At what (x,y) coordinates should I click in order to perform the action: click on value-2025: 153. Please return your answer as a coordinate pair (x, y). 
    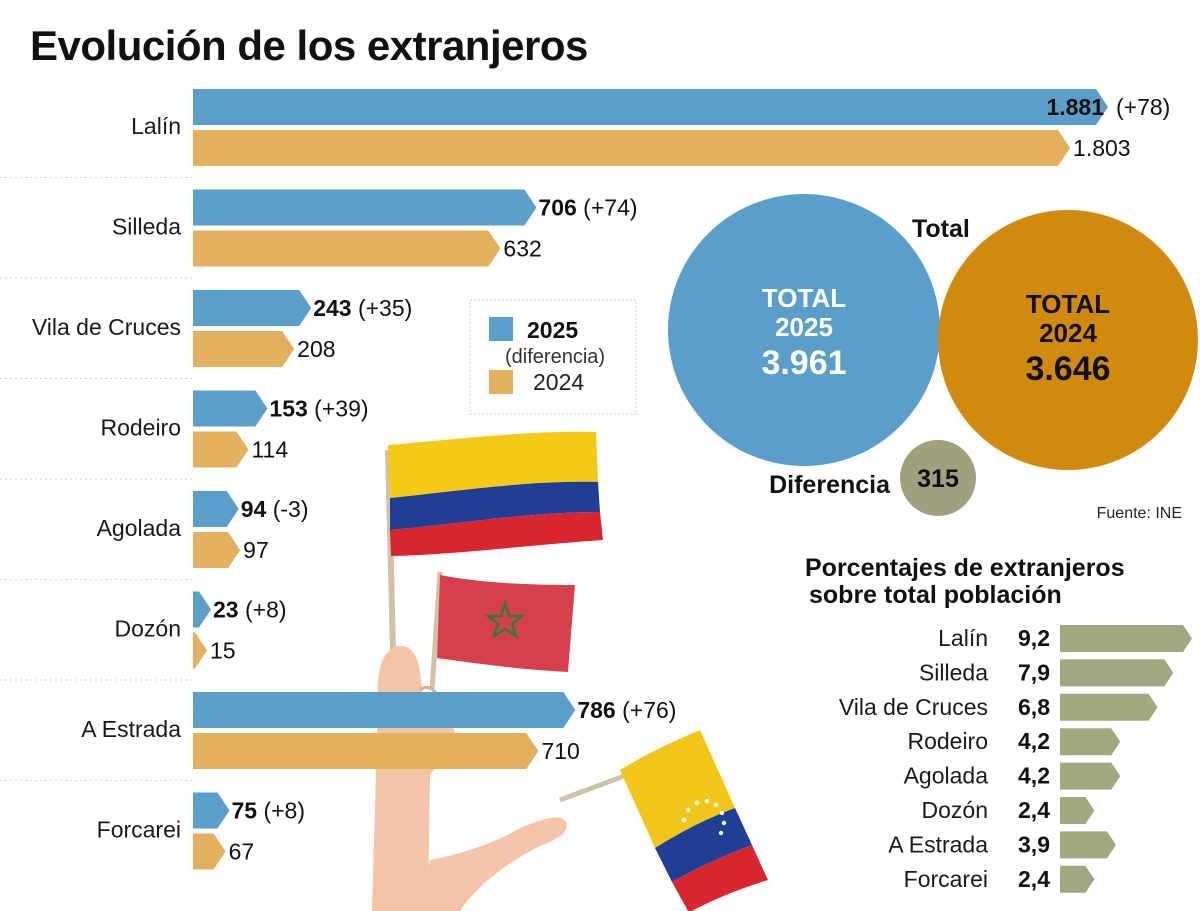
    Looking at the image, I should click on (288, 409).